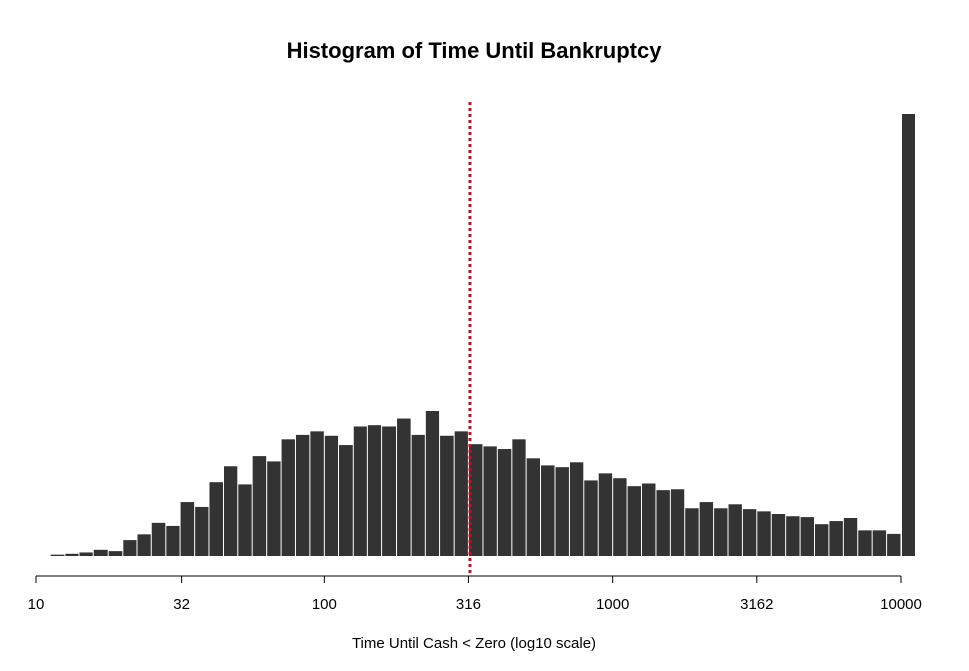 The width and height of the screenshot is (969, 671). What do you see at coordinates (475, 50) in the screenshot?
I see `chart-title: Histogram of Time Until Bankruptcy` at bounding box center [475, 50].